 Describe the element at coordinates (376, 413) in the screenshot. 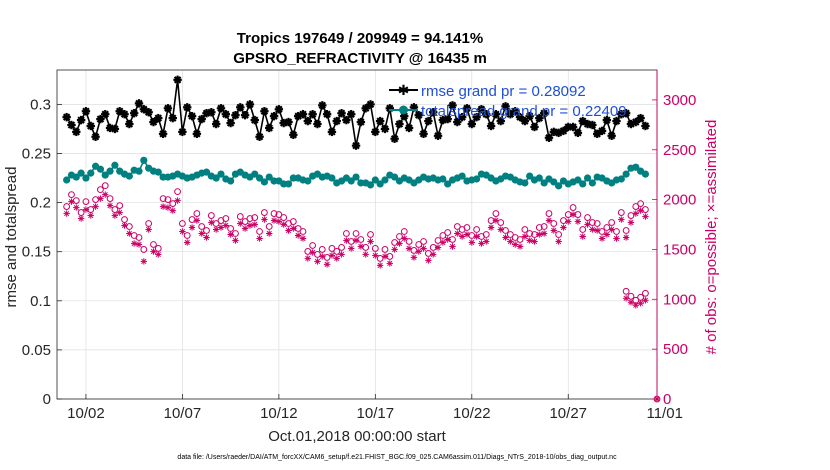

I see `x-tick-label: 10/17` at that location.